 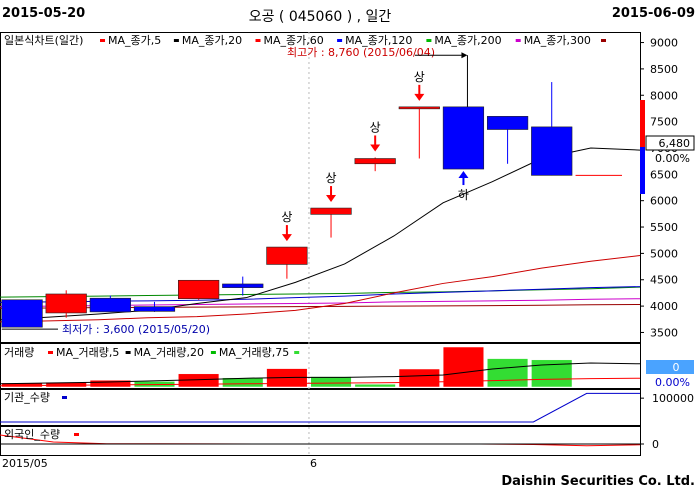 I want to click on legend-label: MA_종가,60, so click(x=294, y=40).